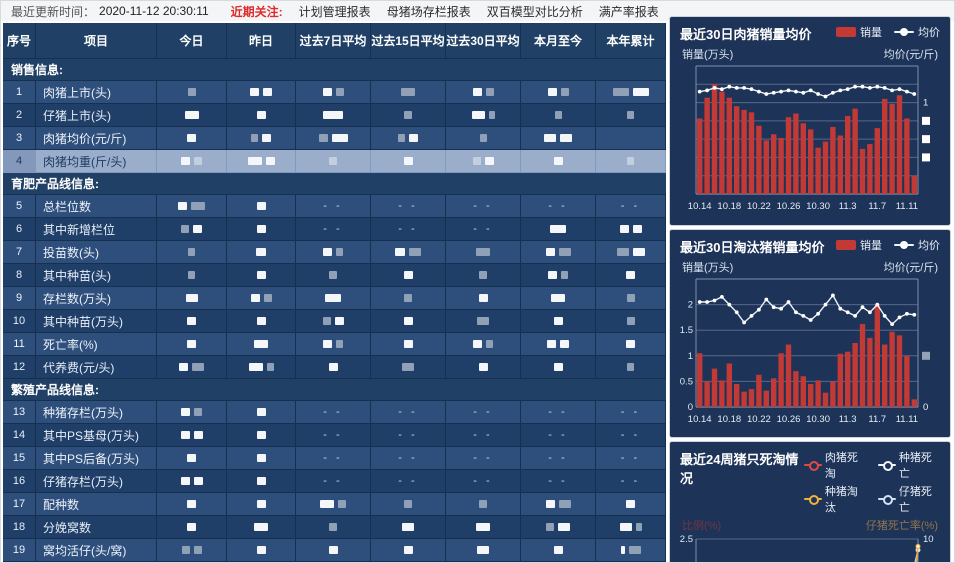 The height and width of the screenshot is (563, 955). I want to click on tab-model-compare: 双百模型对比分析, so click(534, 11).